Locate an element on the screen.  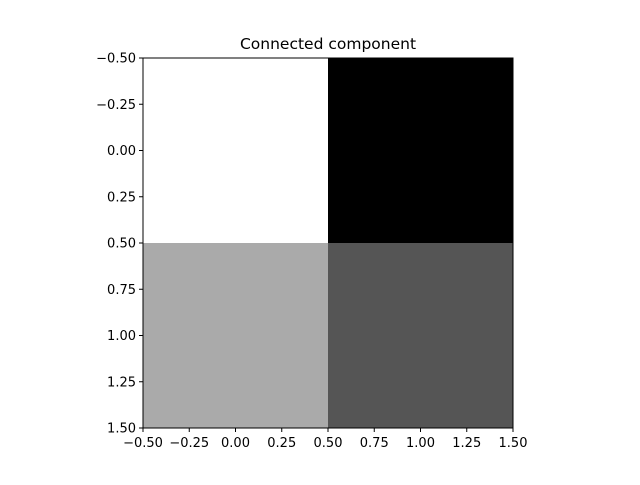
x-tick-label: 0.25 is located at coordinates (281, 443).